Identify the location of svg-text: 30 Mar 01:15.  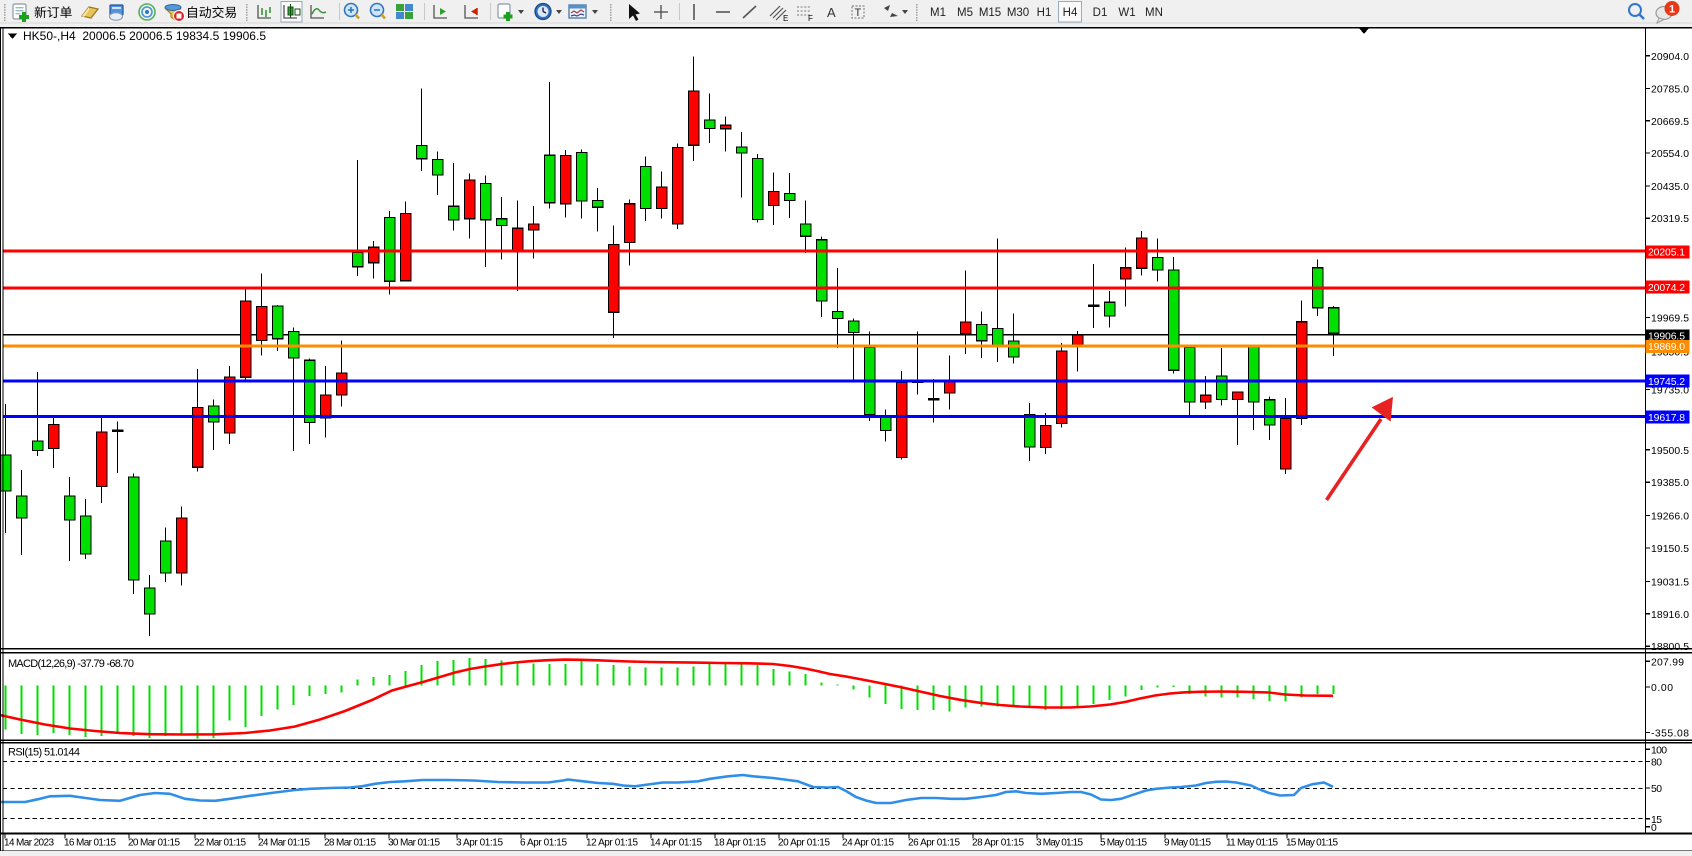
(414, 843).